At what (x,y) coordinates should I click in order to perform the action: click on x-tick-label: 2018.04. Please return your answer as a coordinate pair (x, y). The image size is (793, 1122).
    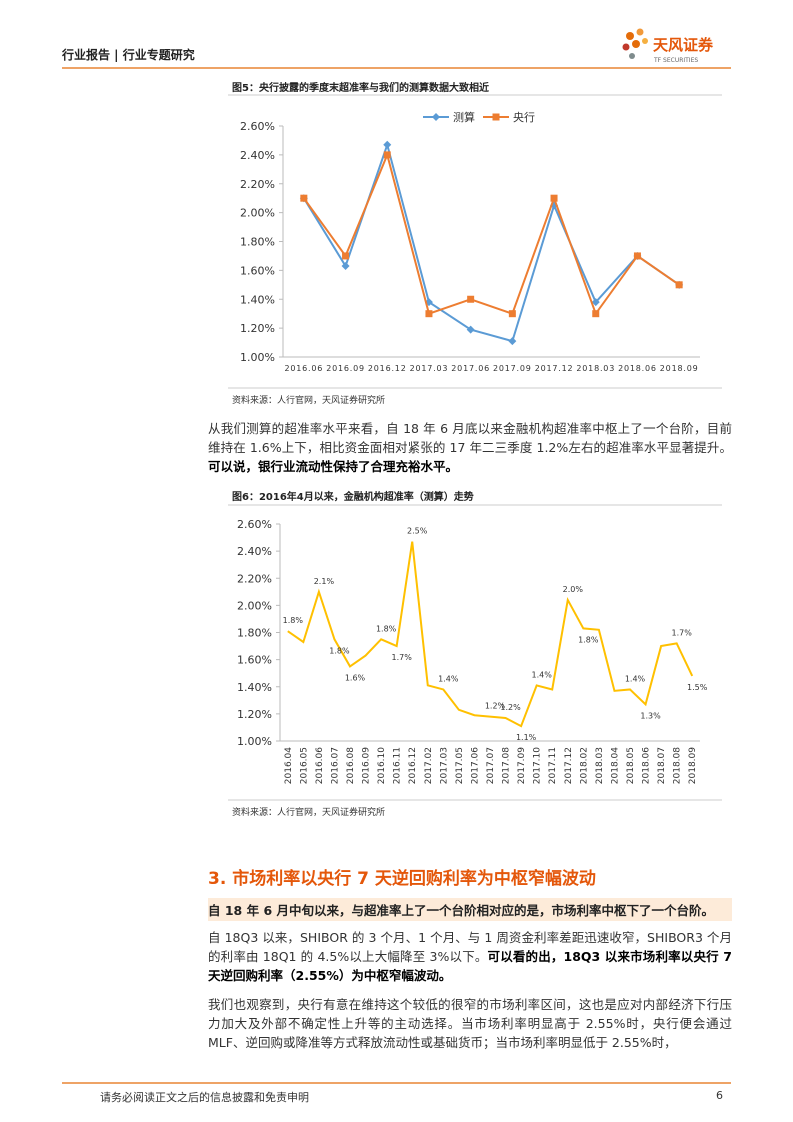
    Looking at the image, I should click on (615, 765).